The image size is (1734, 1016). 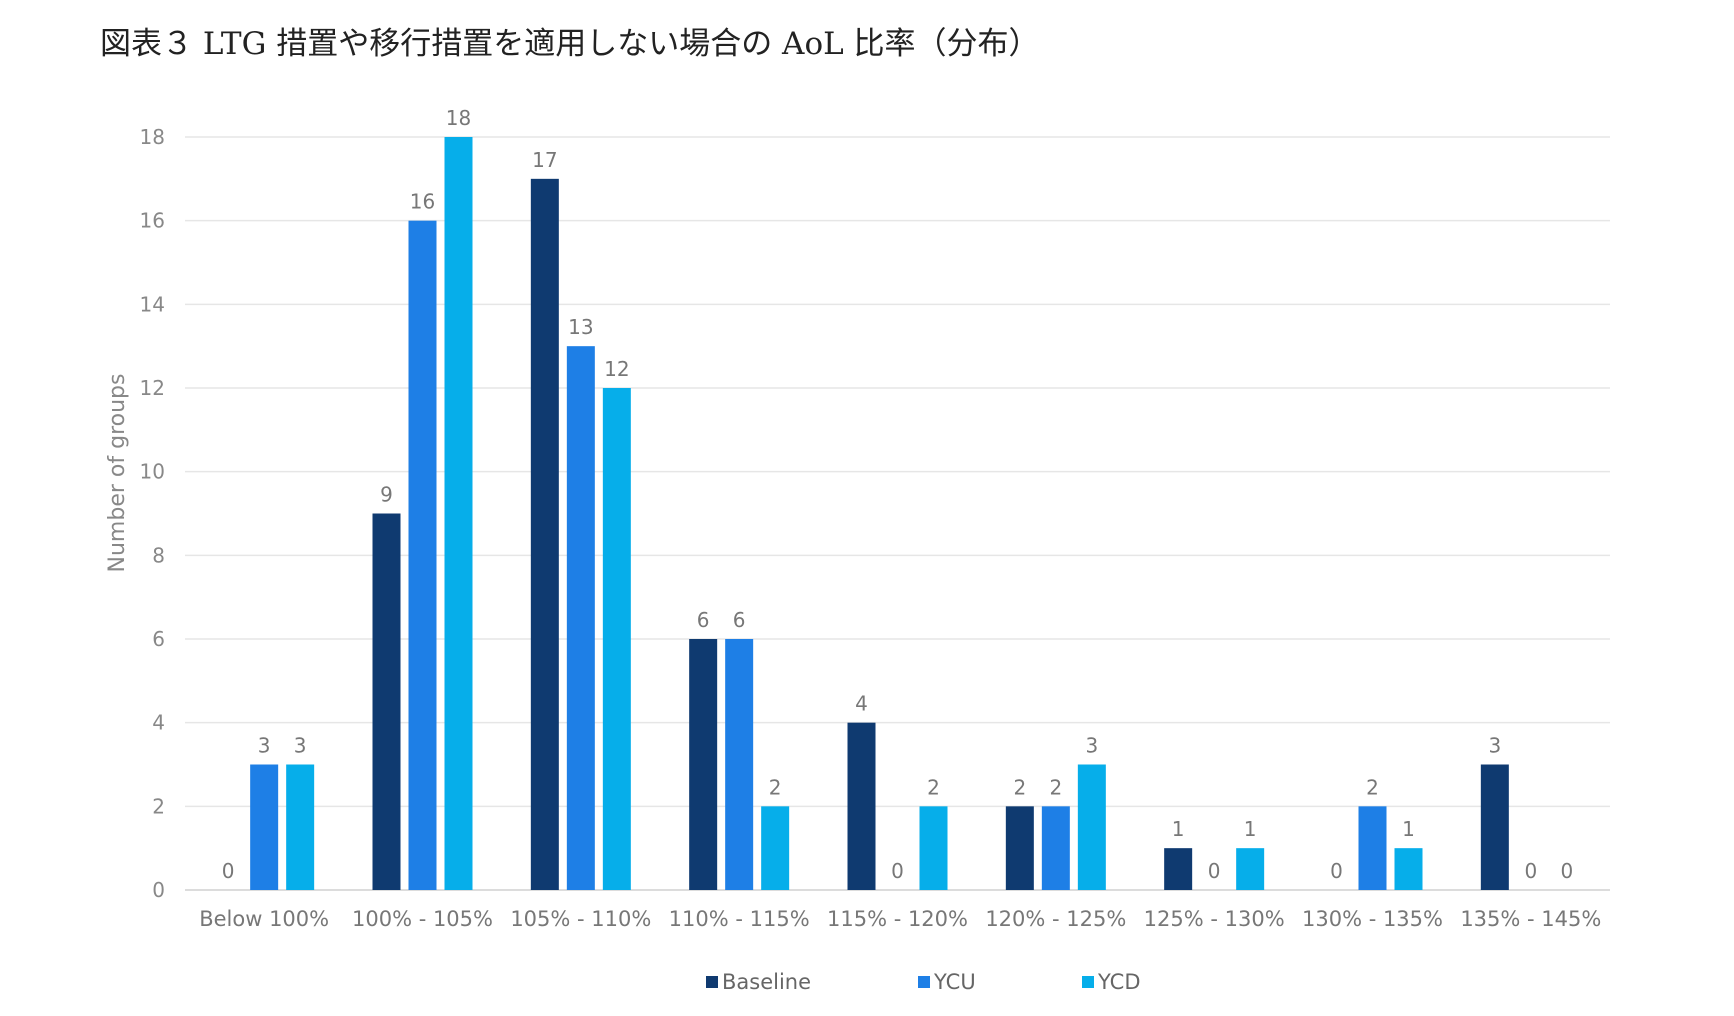 I want to click on data-label: 13, so click(x=580, y=327).